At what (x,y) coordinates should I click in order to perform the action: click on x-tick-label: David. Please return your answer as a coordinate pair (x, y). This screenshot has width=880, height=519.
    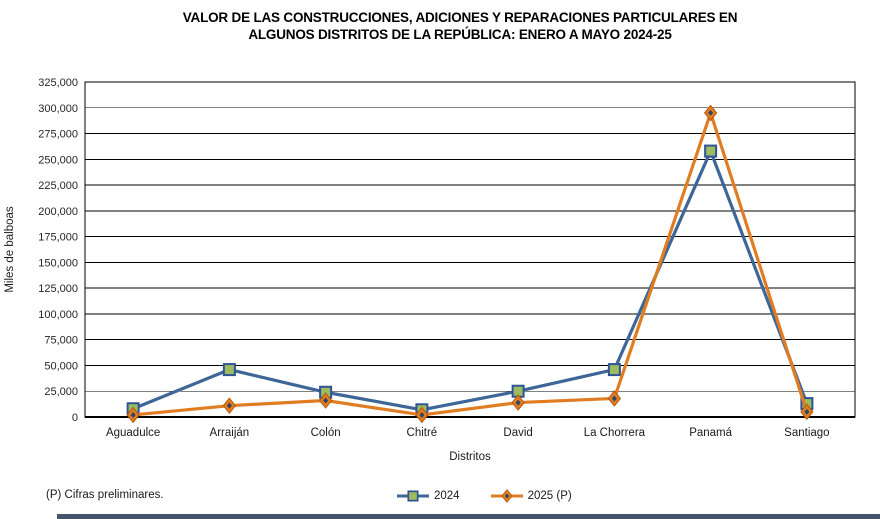
    Looking at the image, I should click on (517, 433).